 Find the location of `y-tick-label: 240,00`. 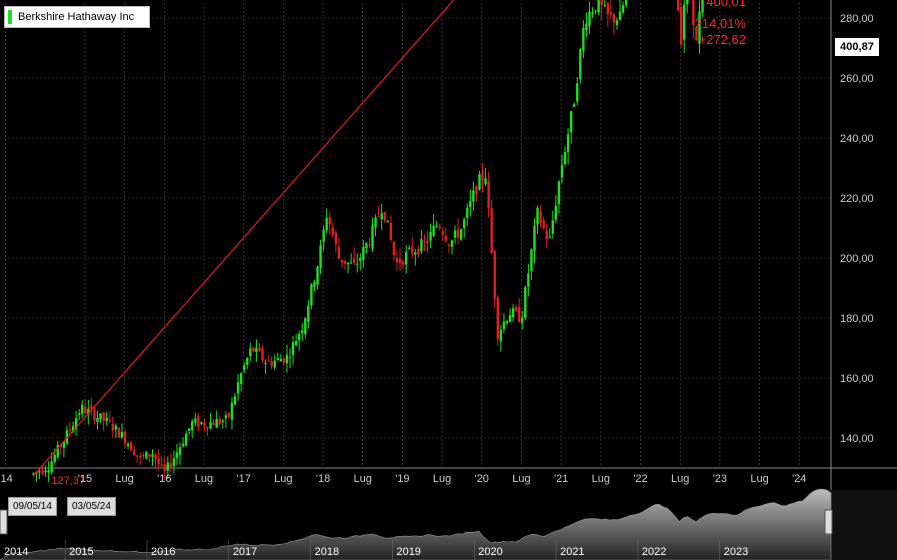

y-tick-label: 240,00 is located at coordinates (857, 139).